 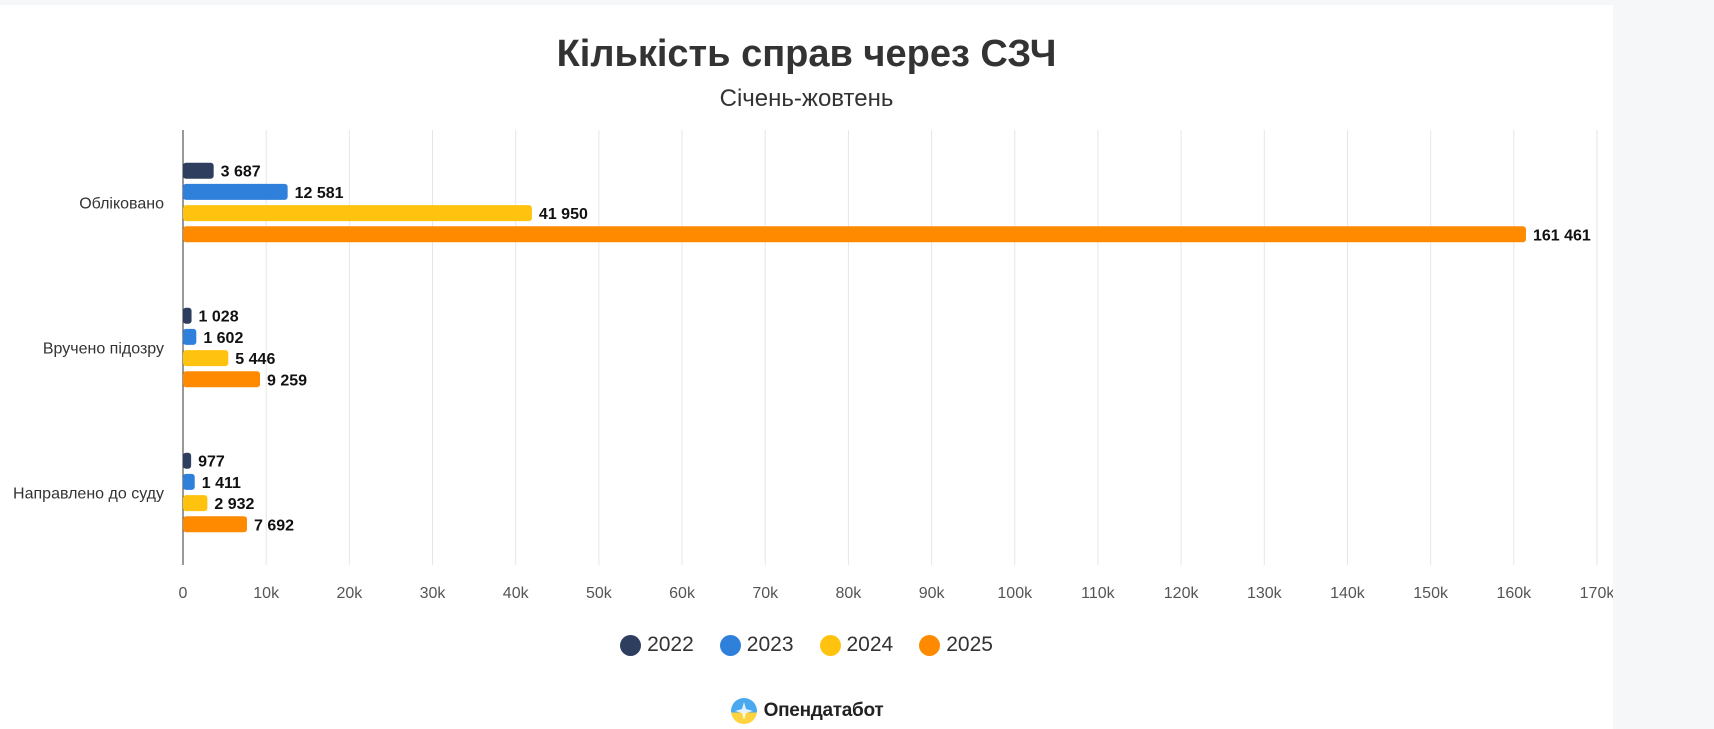 What do you see at coordinates (765, 593) in the screenshot?
I see `x-tick-label: 70k` at bounding box center [765, 593].